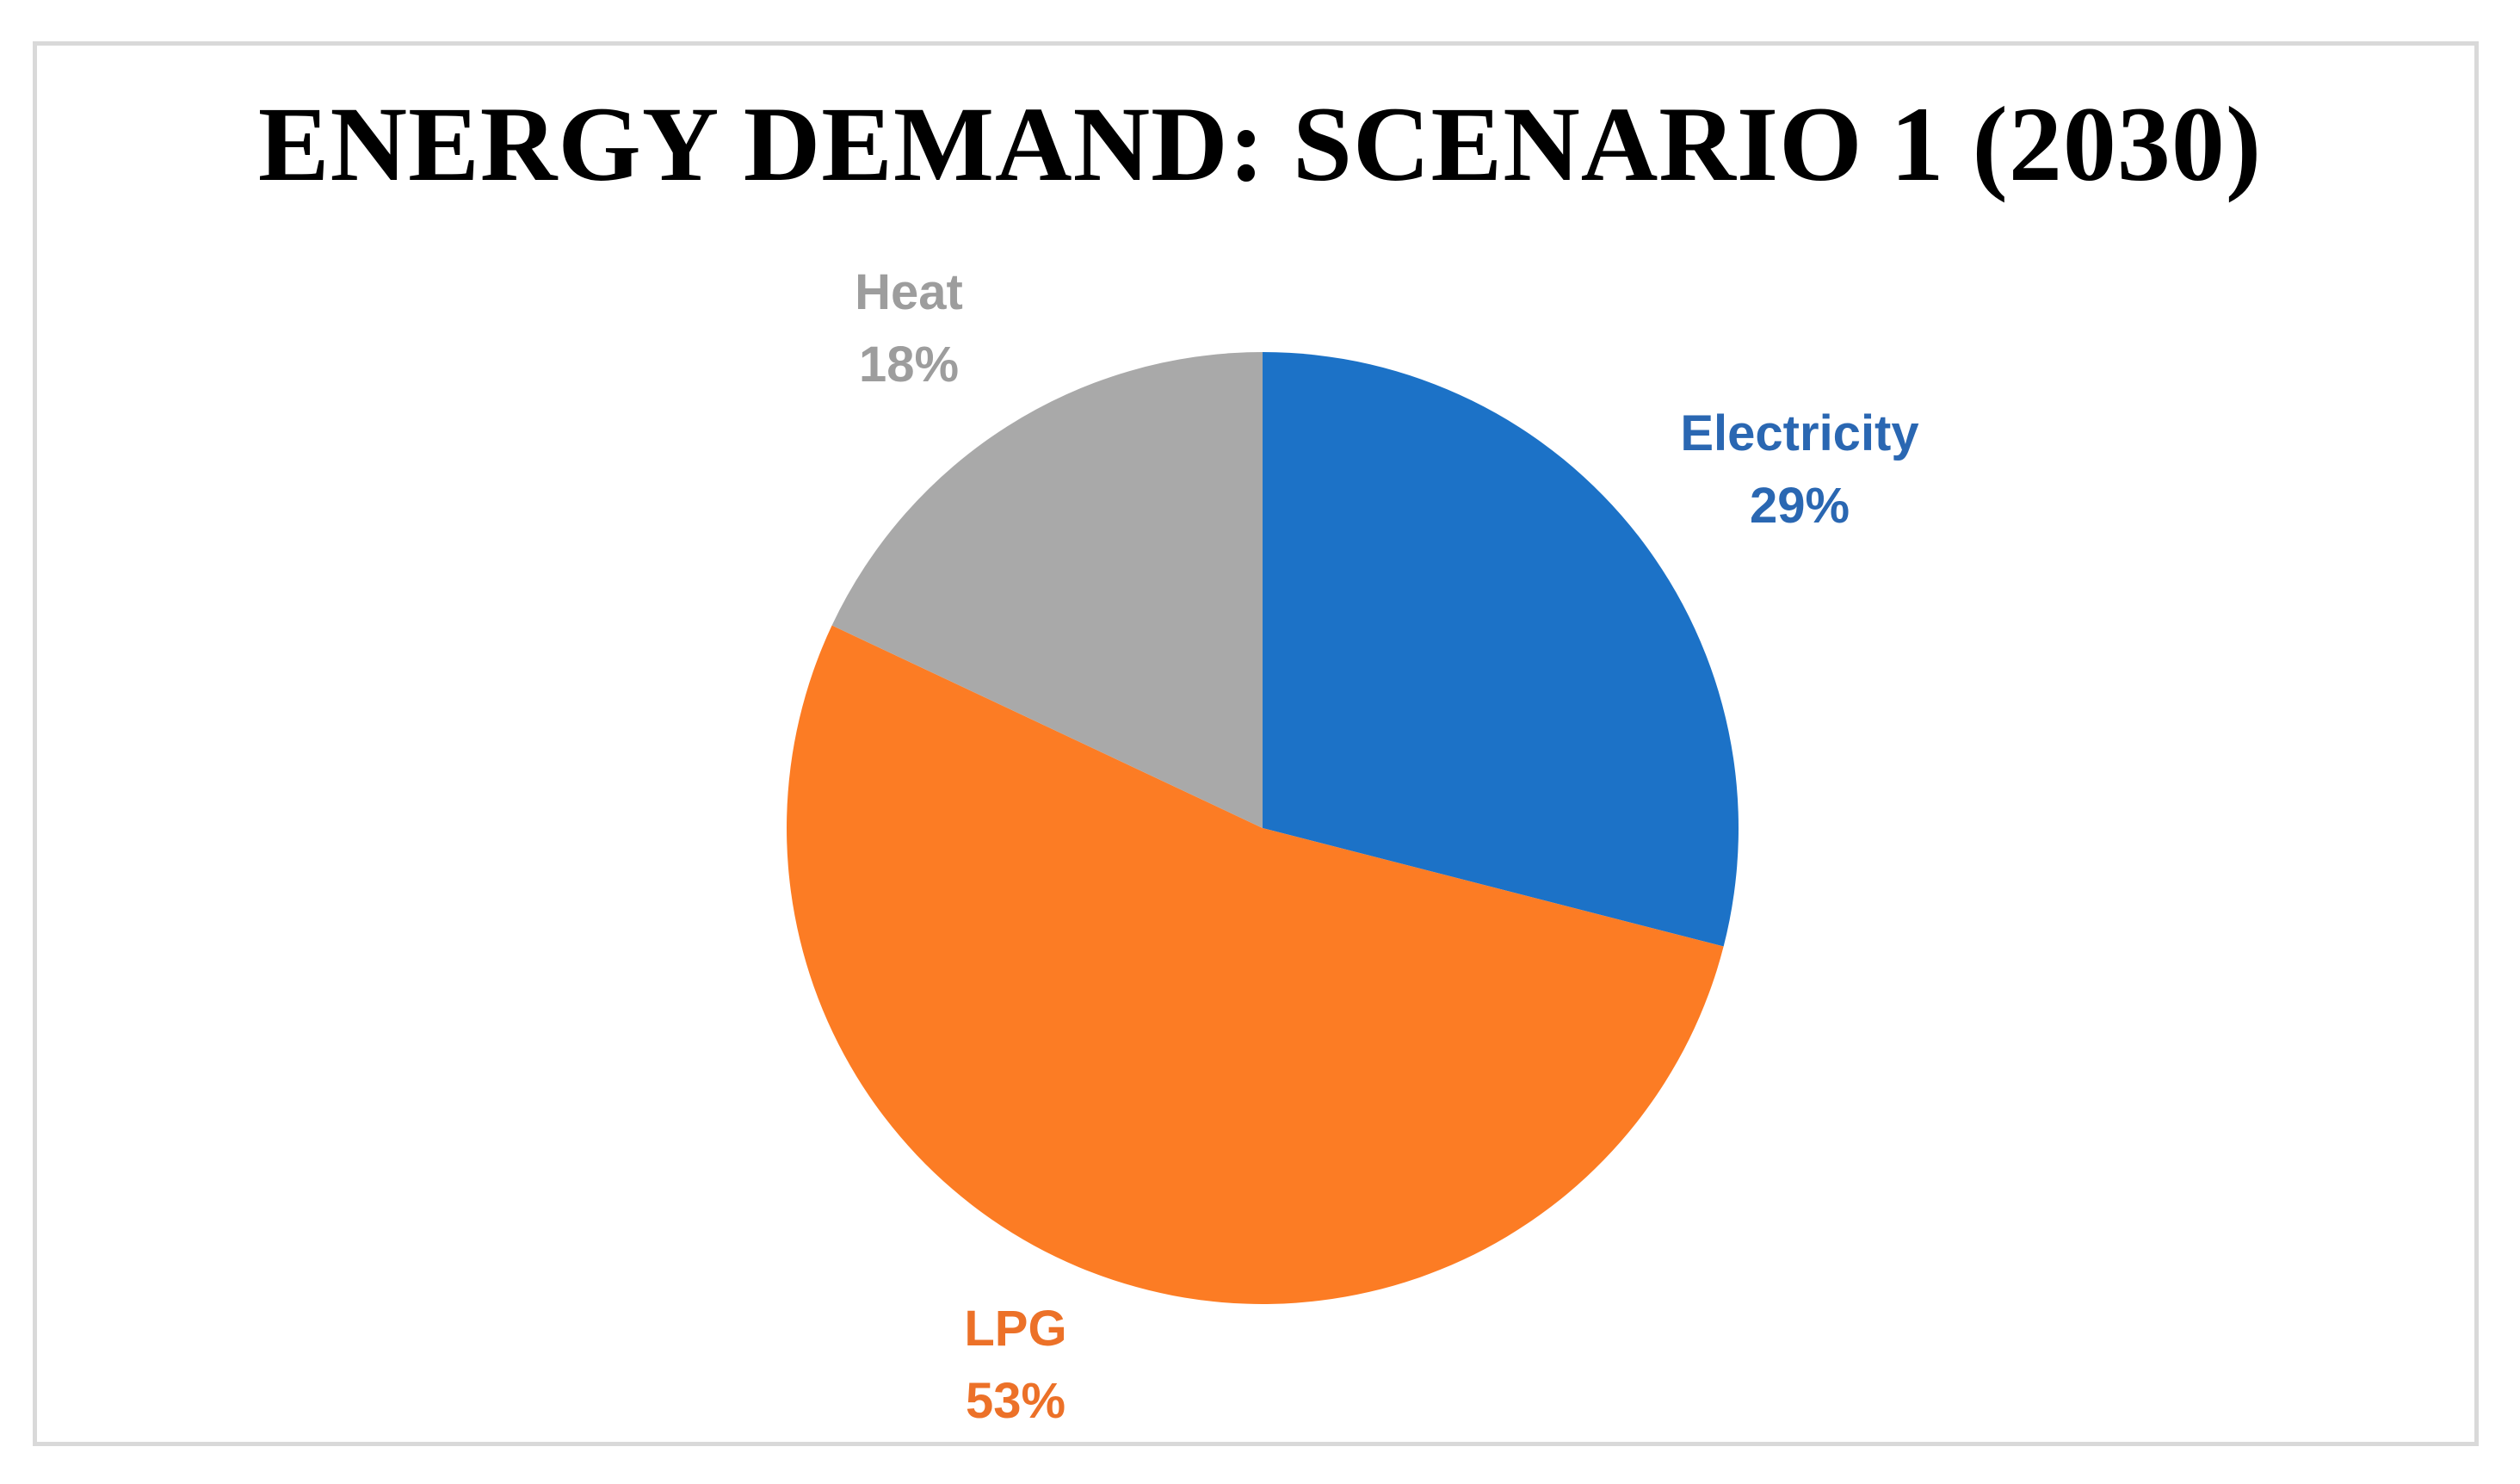  Describe the element at coordinates (1015, 1365) in the screenshot. I see `data-label-lpg: LPG 53%` at that location.